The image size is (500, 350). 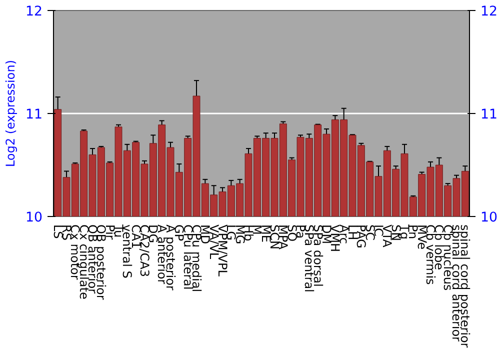 What do you see at coordinates (11, 113) in the screenshot?
I see `y-axis-title: Log2 (expression)` at bounding box center [11, 113].